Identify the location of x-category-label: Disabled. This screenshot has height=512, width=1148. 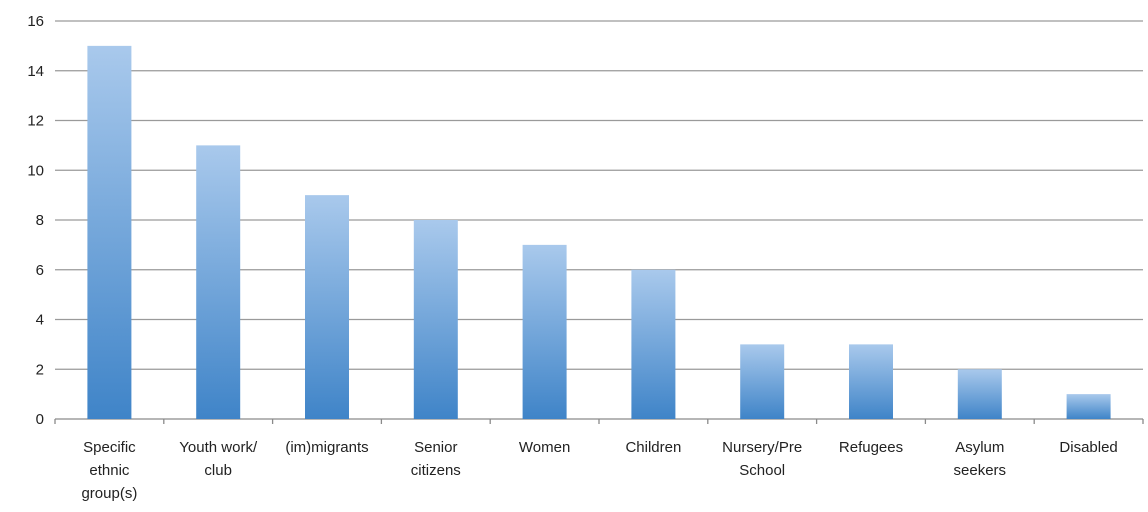
(1088, 447).